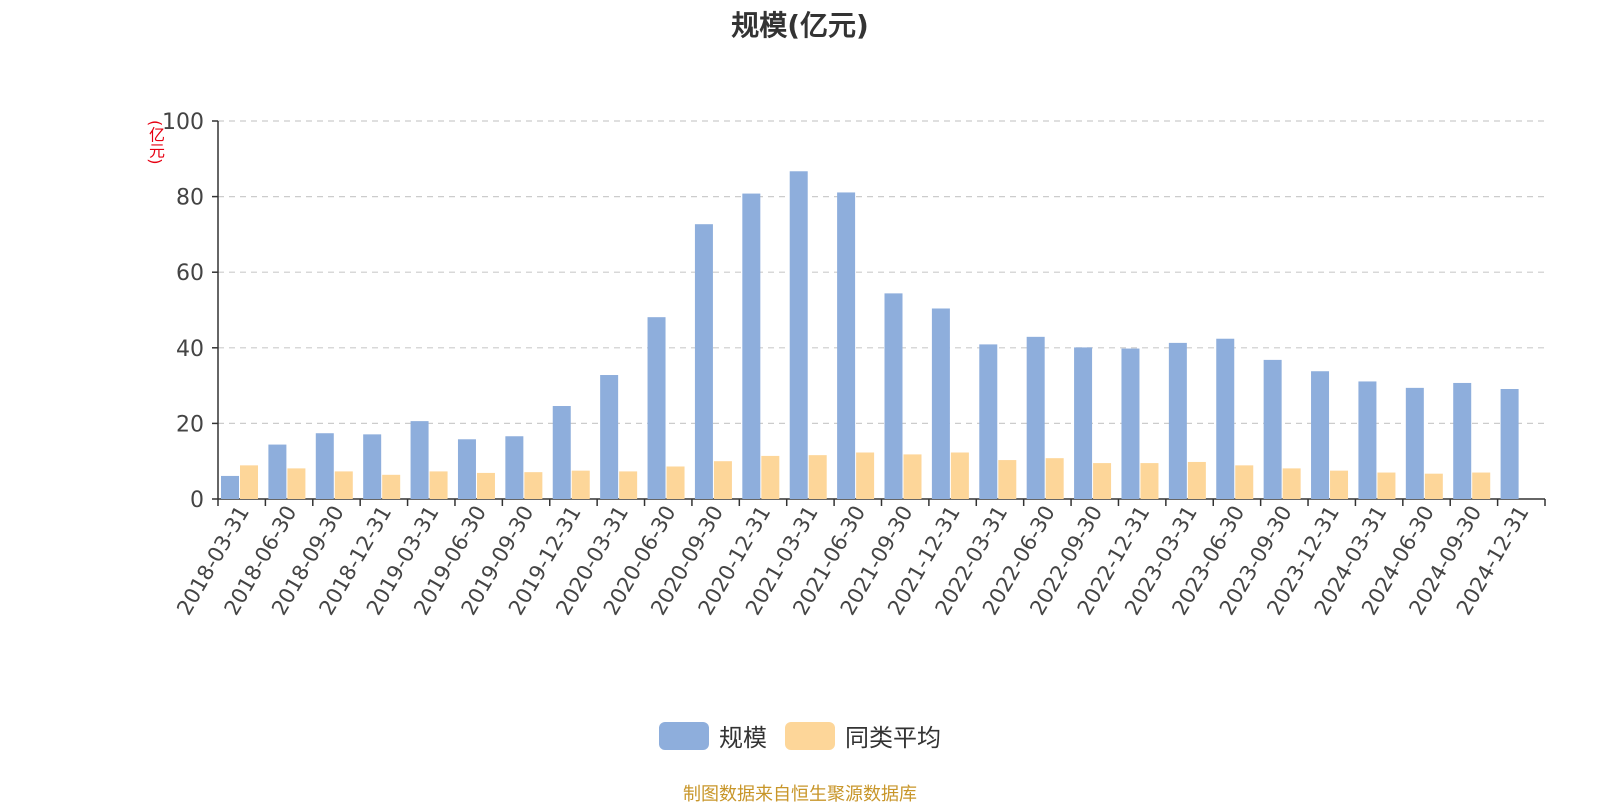 This screenshot has height=806, width=1600. What do you see at coordinates (684, 735) in the screenshot?
I see `legend-swatch-scale` at bounding box center [684, 735].